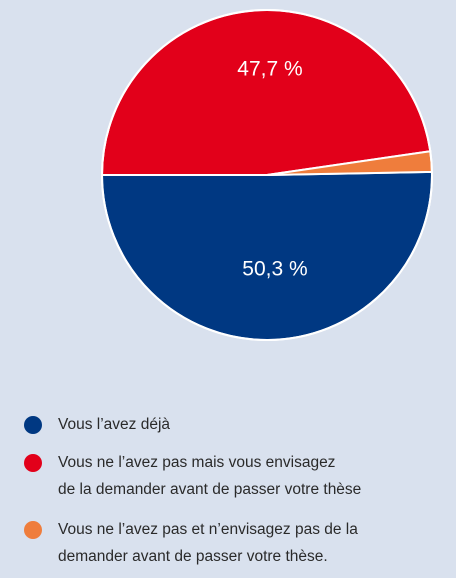 This screenshot has height=578, width=456. I want to click on value-label: 50,3 %, so click(274, 269).